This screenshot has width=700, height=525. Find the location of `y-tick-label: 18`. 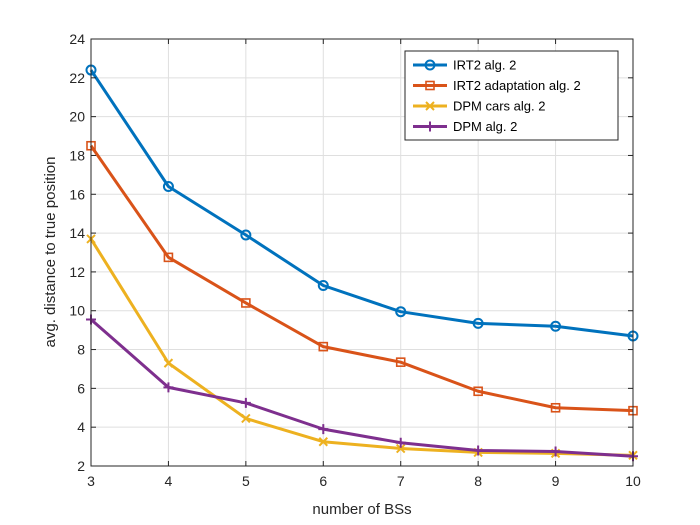

y-tick-label: 18 is located at coordinates (77, 155).